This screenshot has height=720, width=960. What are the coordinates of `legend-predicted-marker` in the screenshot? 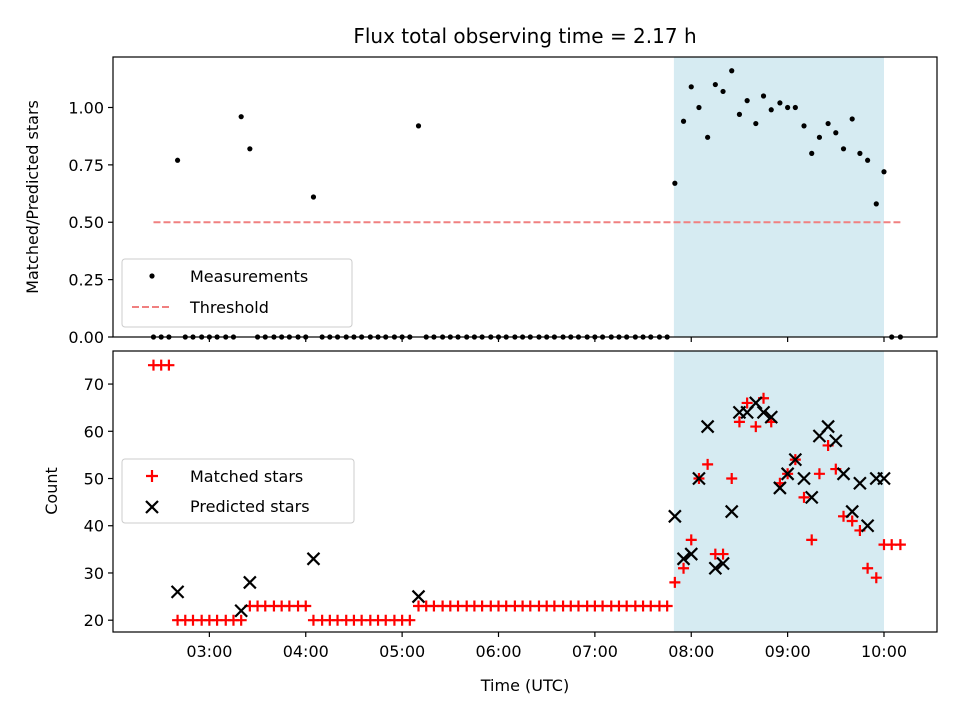 It's located at (152, 507).